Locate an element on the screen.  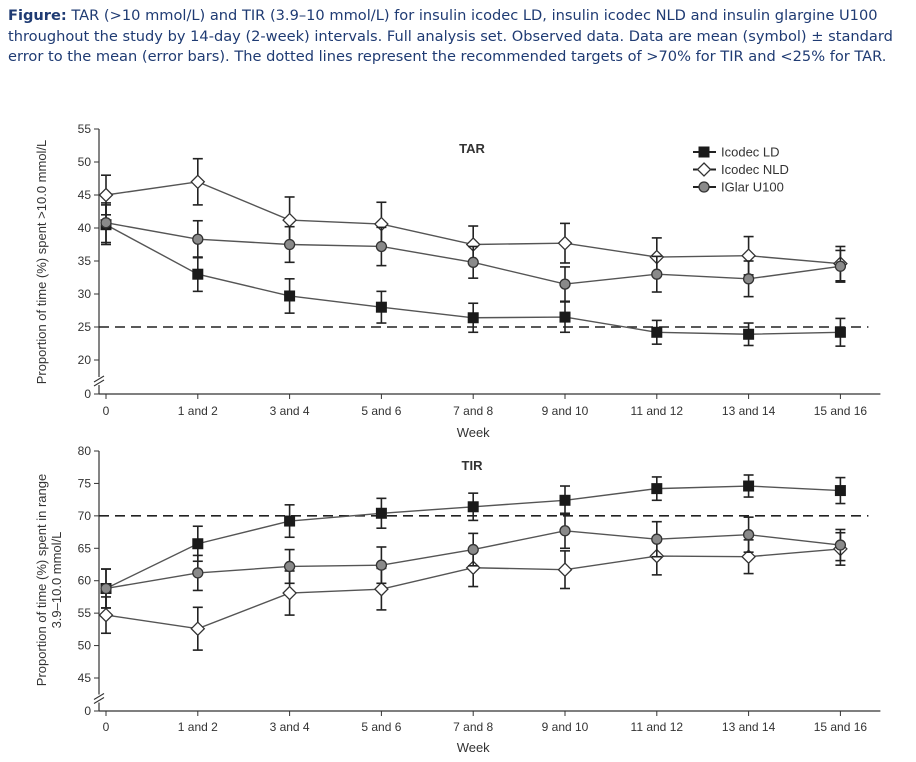
tar-x-tick-label: 3 and 4 is located at coordinates (290, 411).